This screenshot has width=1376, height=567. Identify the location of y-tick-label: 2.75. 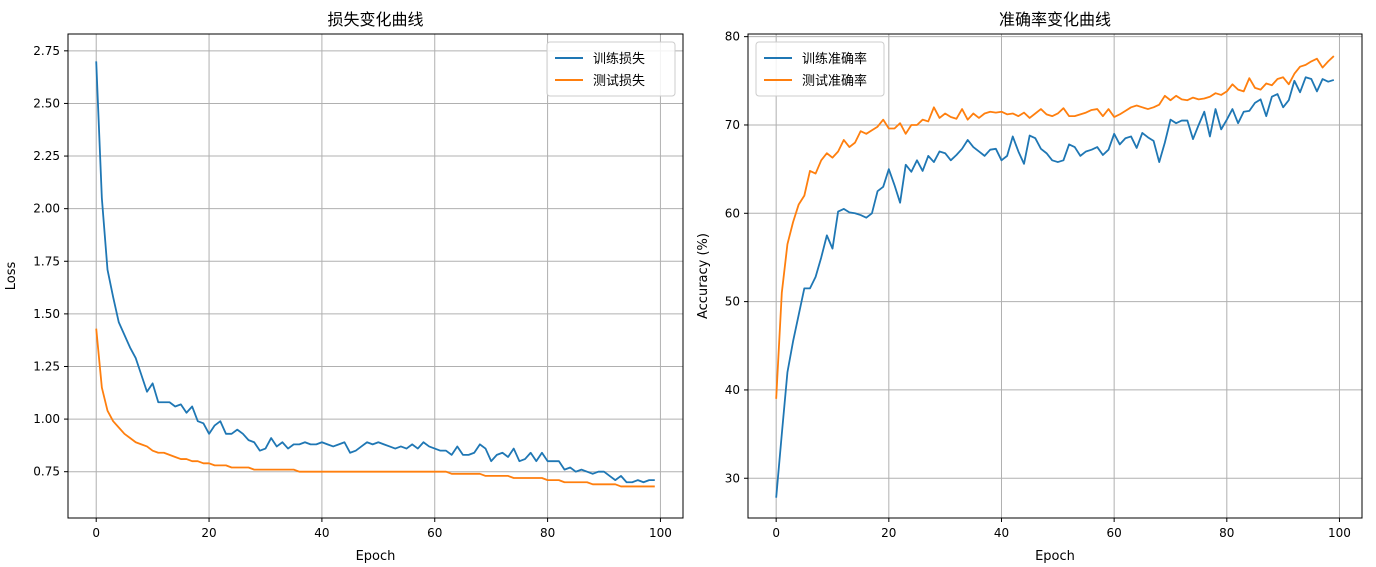
(46, 51).